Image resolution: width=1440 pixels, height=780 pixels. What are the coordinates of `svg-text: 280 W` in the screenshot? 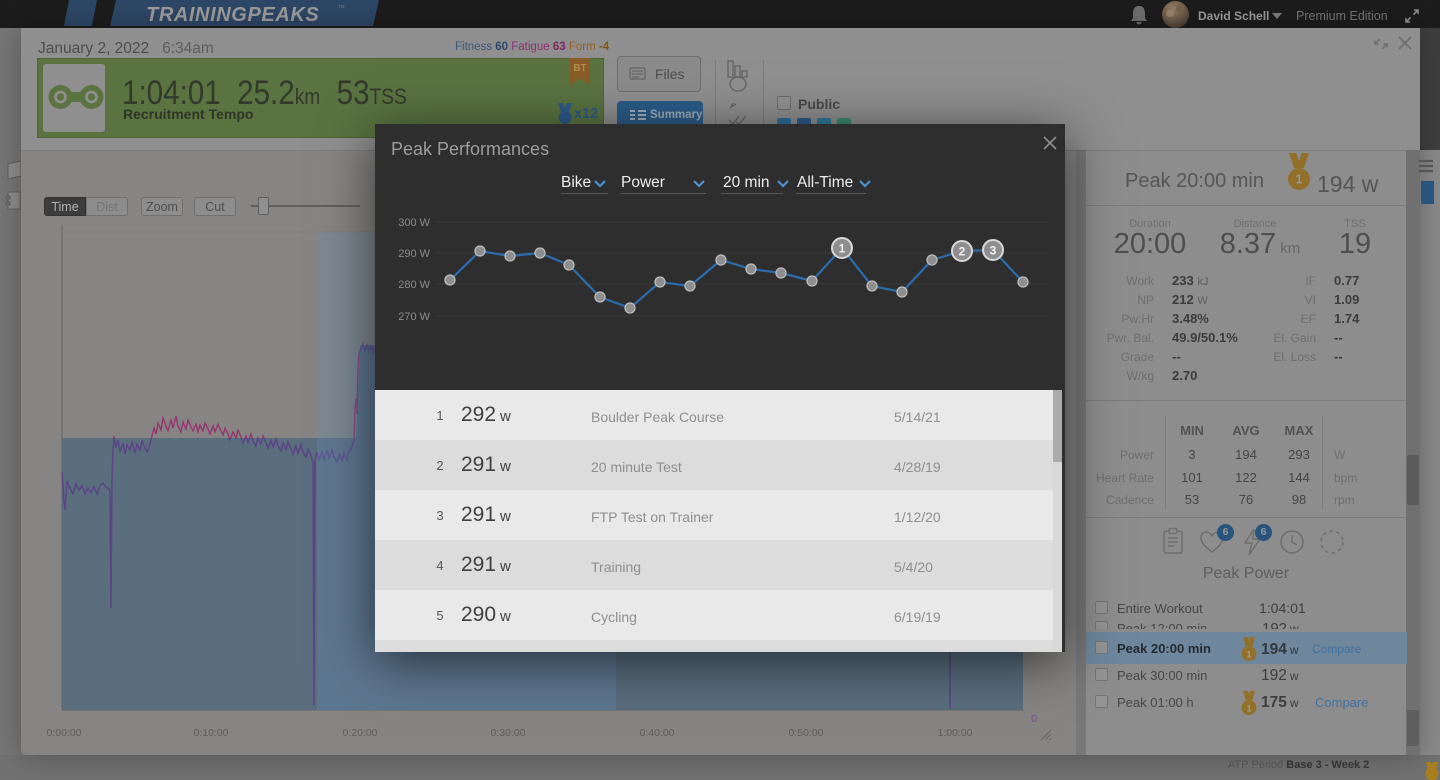 It's located at (414, 285).